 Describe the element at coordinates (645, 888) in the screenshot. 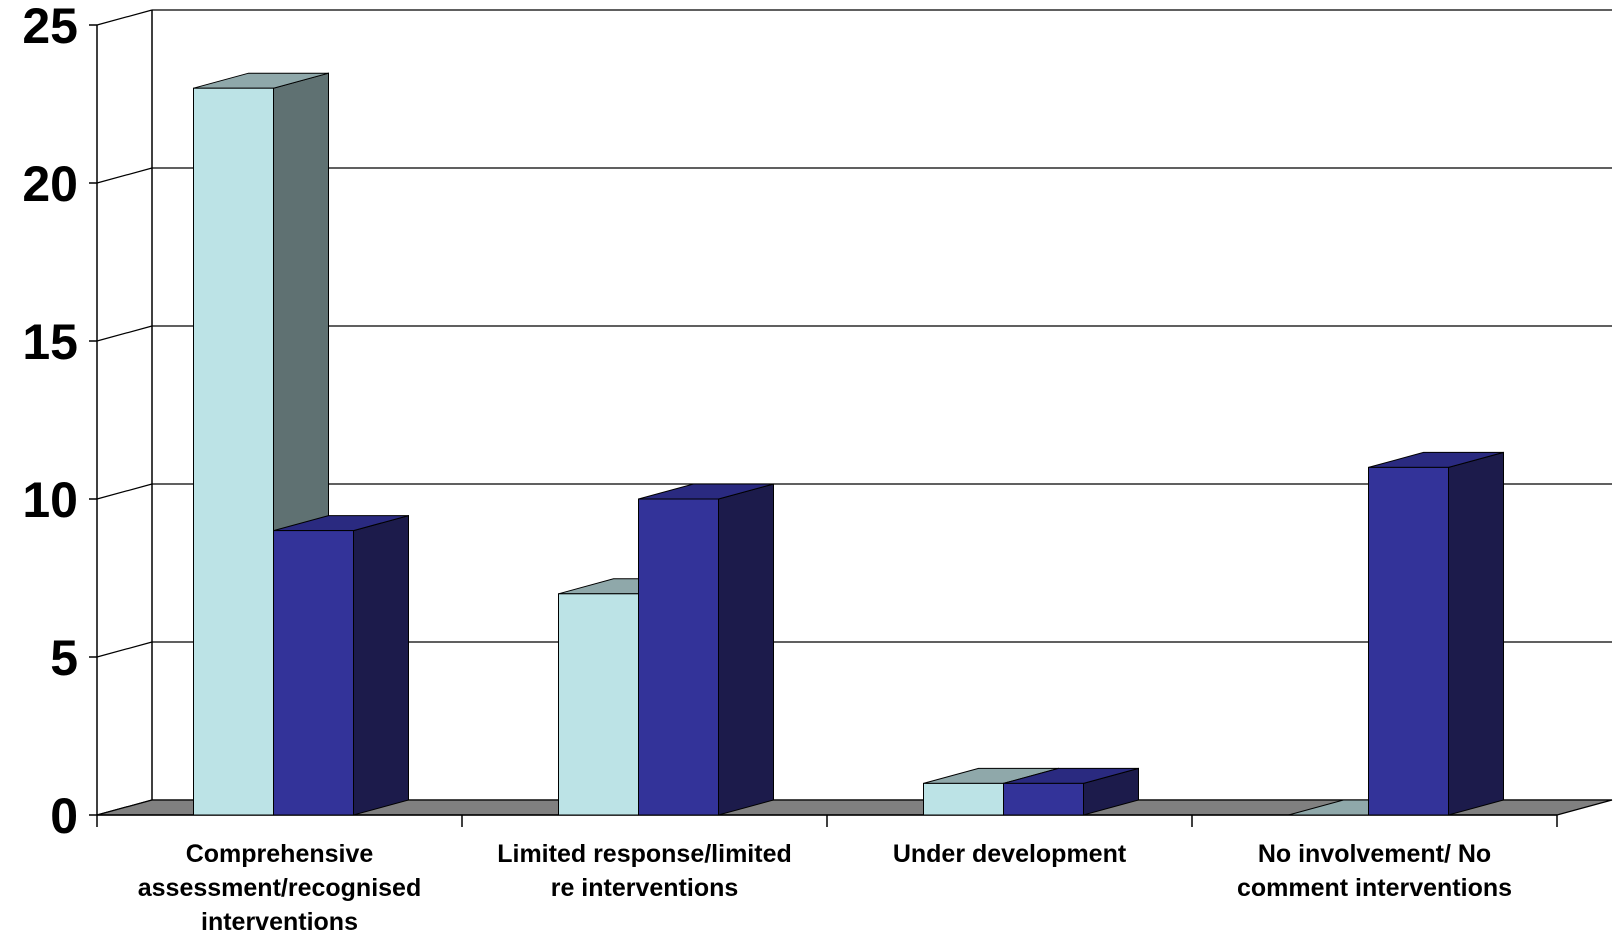

I see `x-category-label-line: re interventions` at that location.